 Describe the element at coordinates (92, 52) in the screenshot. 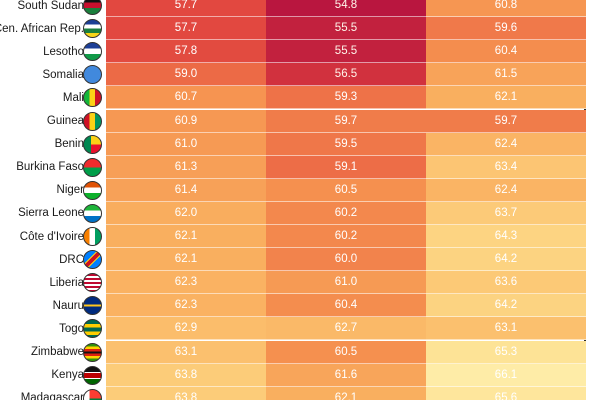

I see `lesotho-flag-icon` at that location.